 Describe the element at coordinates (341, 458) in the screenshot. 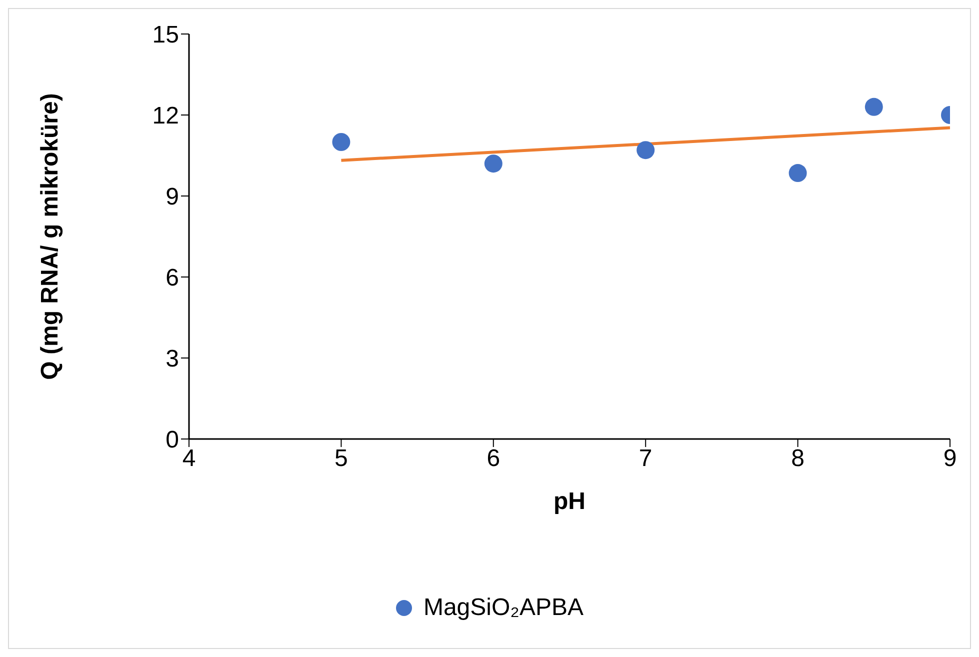

I see `x-tick-label: 5` at that location.